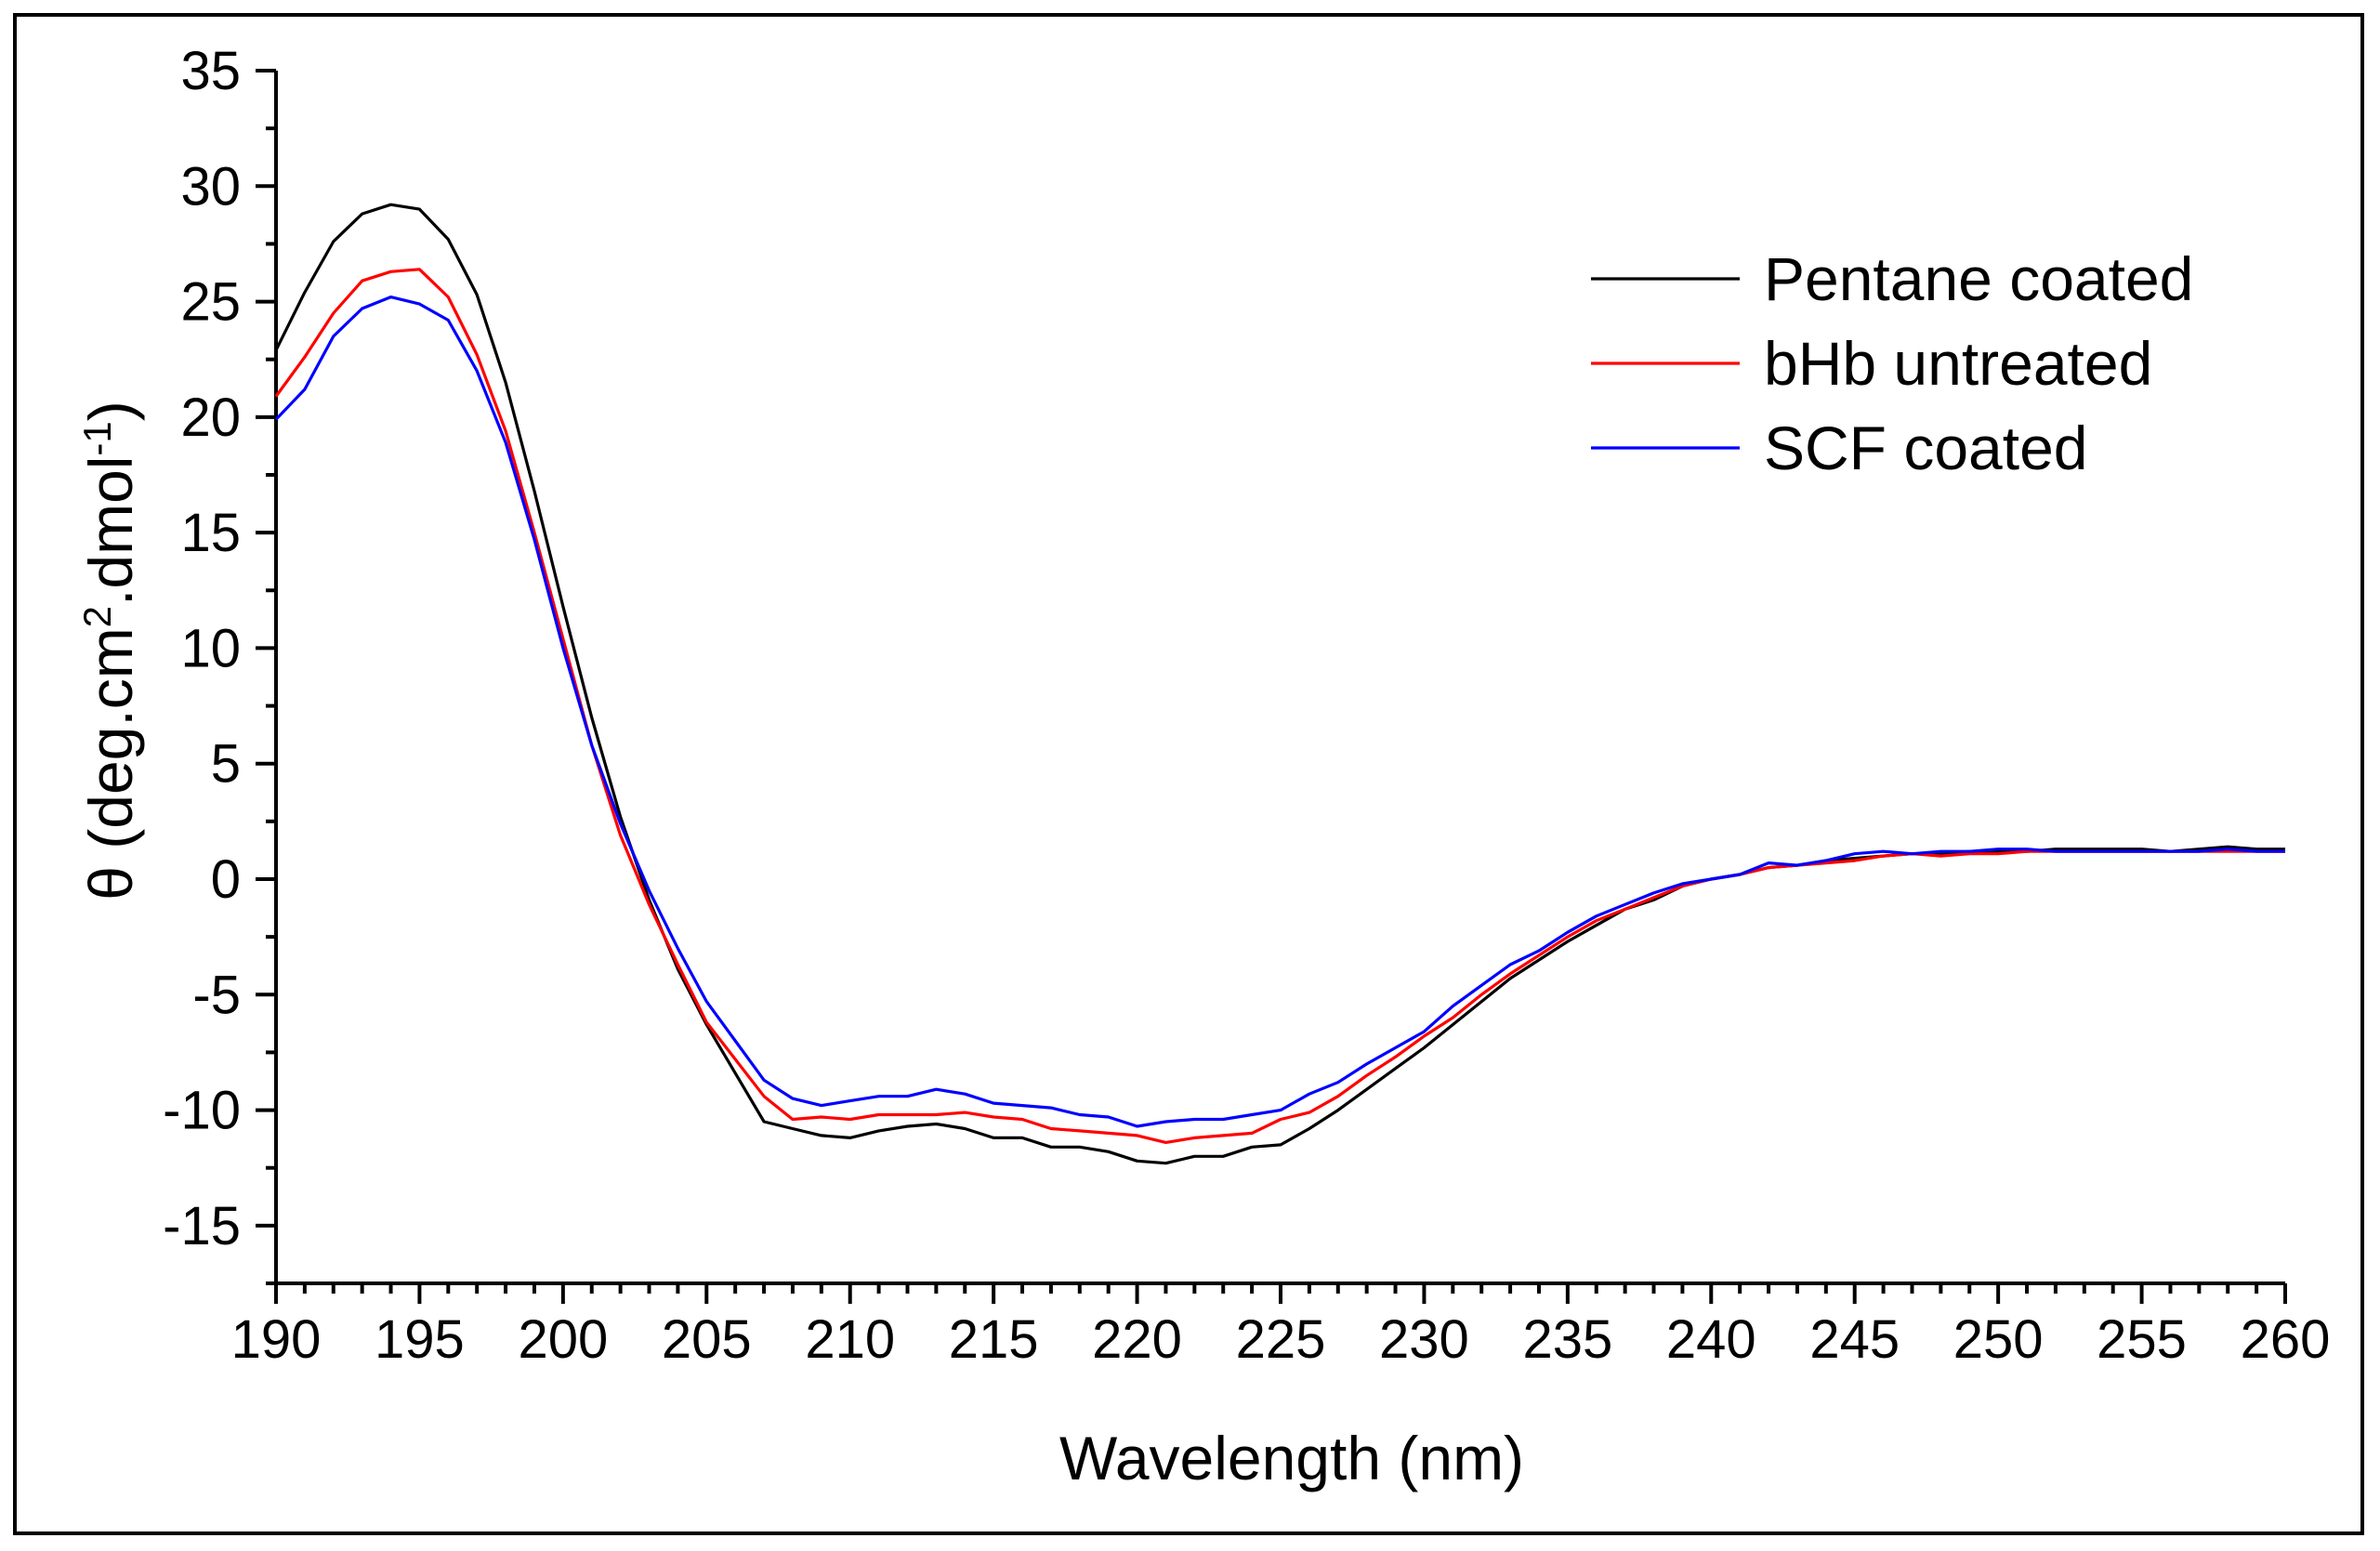  What do you see at coordinates (216, 995) in the screenshot?
I see `y-tick-label: -5` at bounding box center [216, 995].